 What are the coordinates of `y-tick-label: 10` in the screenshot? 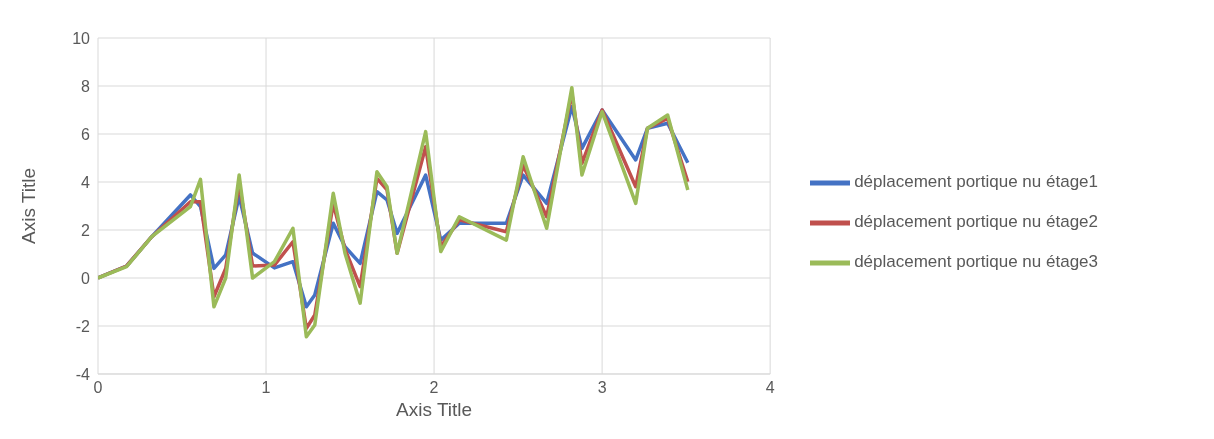 It's located at (81, 38).